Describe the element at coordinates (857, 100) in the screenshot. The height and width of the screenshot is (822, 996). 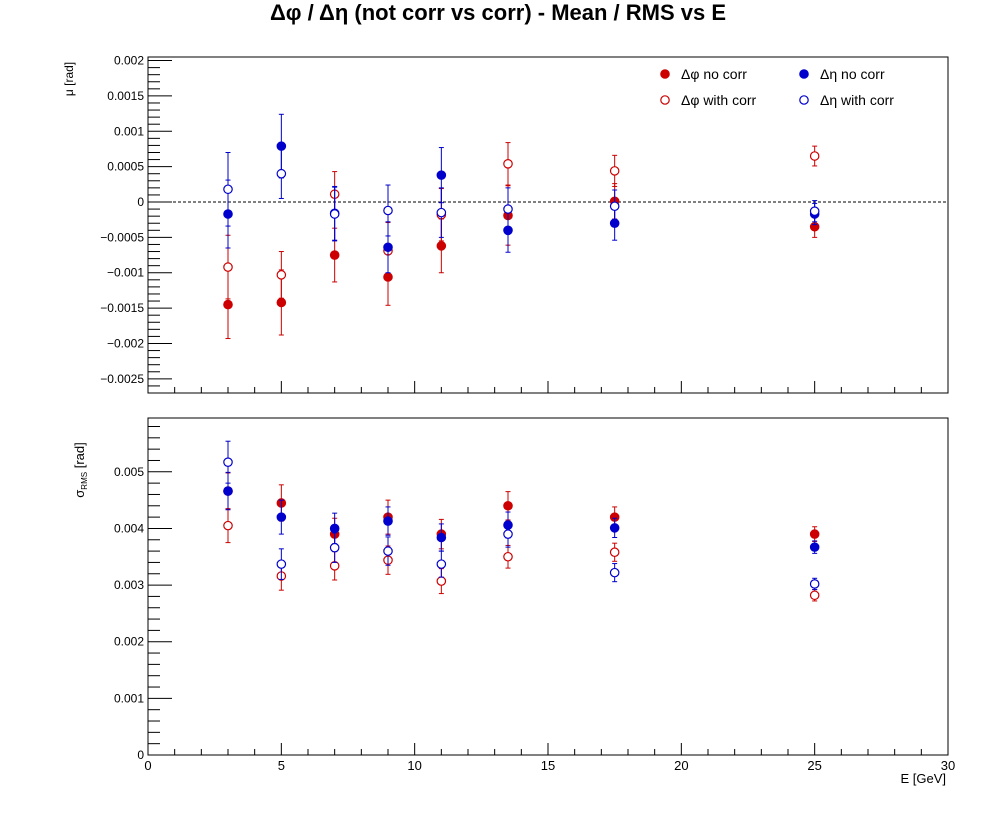
I see `legend-label-eta_corr: Δη with corr` at that location.